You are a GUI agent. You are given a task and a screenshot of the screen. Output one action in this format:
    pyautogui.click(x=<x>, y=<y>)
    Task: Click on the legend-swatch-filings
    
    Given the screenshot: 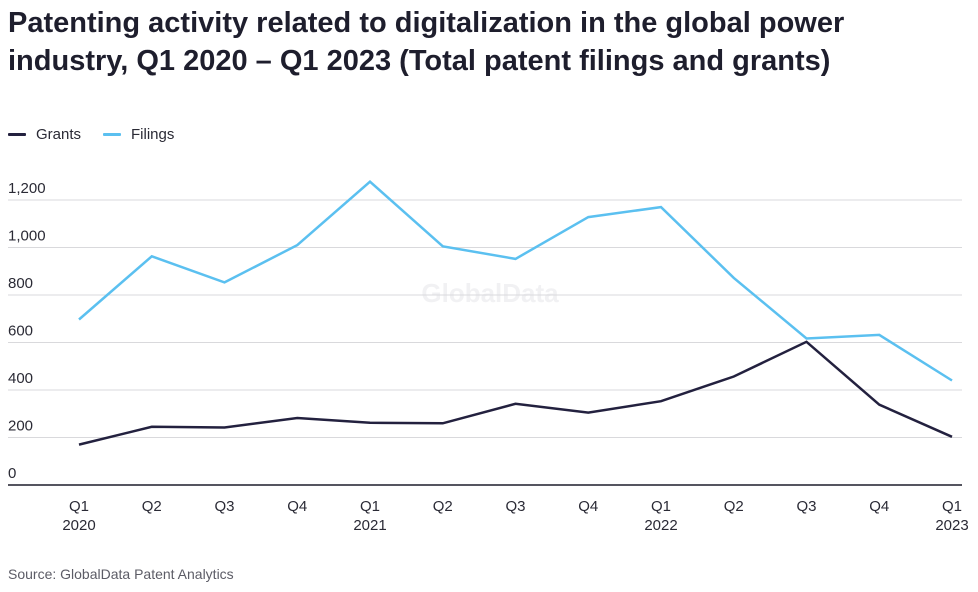 What is the action you would take?
    pyautogui.click(x=112, y=134)
    